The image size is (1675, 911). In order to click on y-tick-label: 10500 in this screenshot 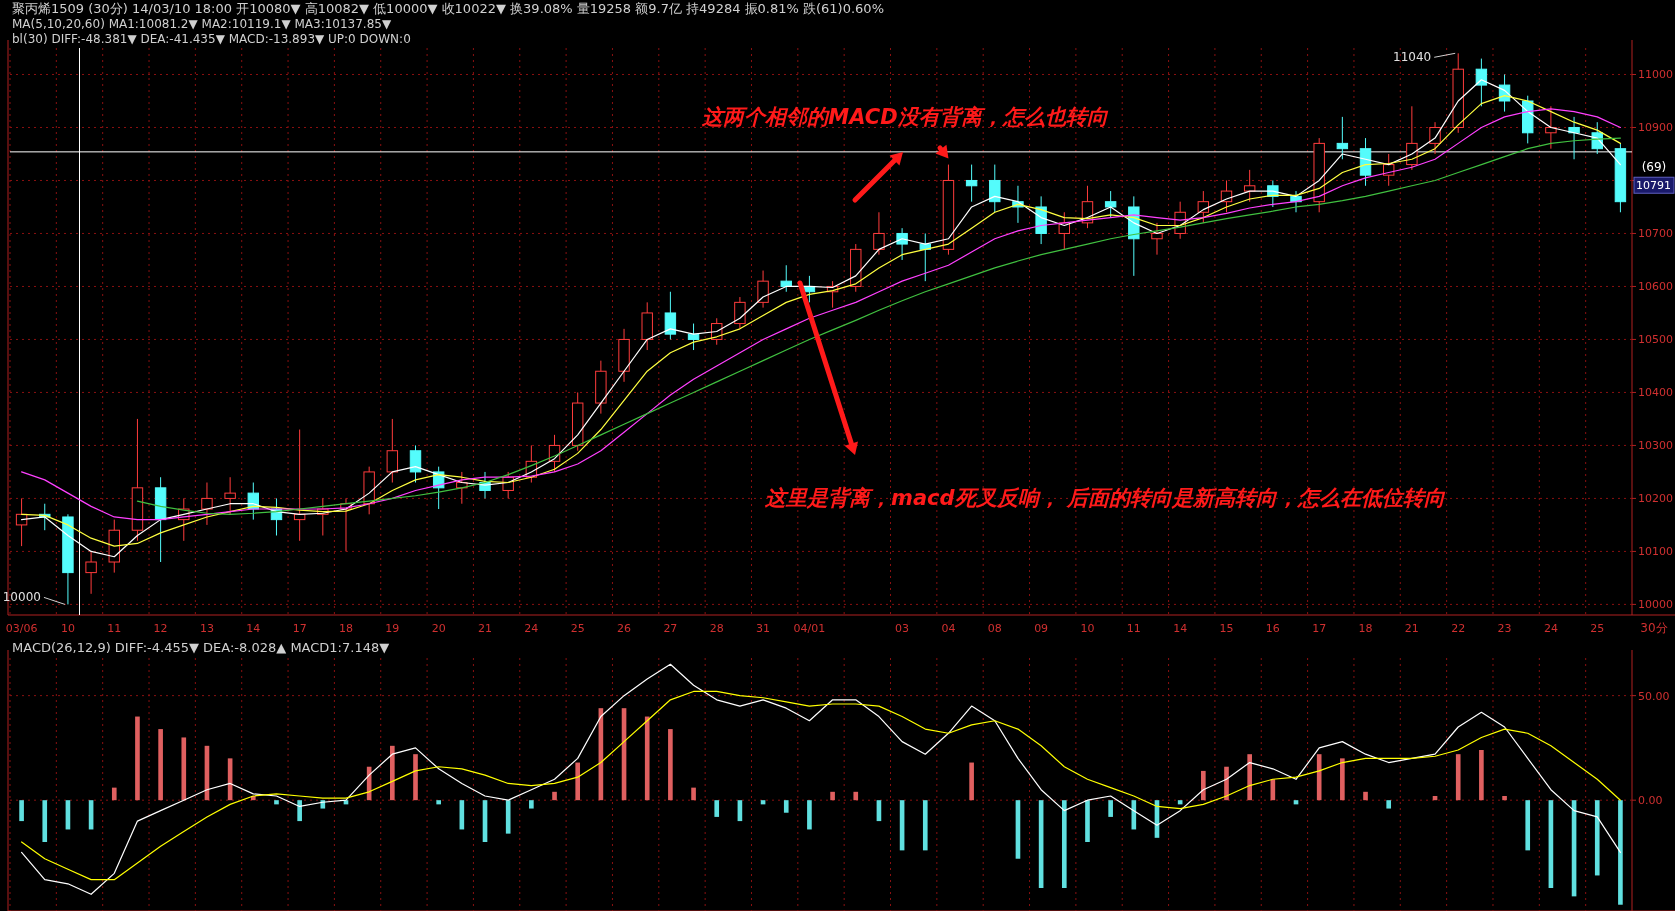, I will do `click(1655, 340)`.